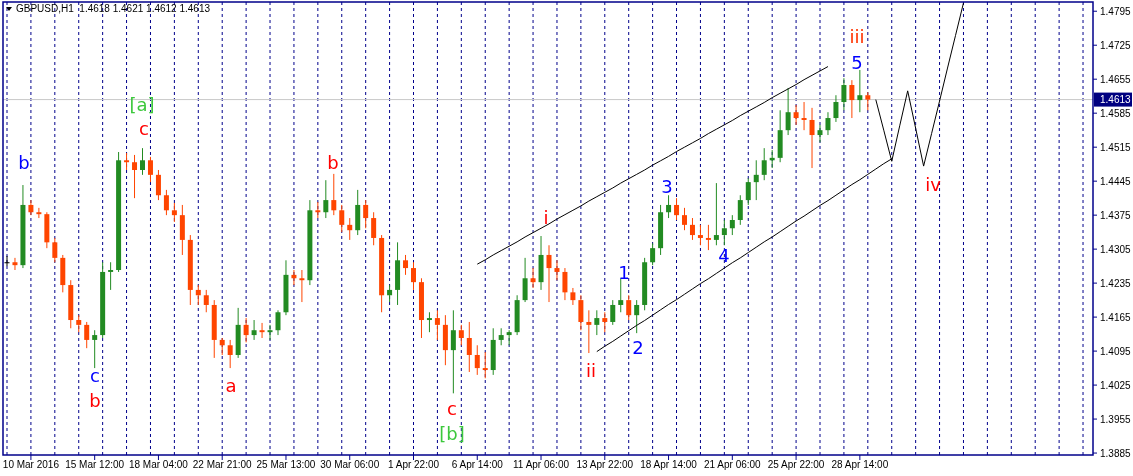 The height and width of the screenshot is (476, 1133). I want to click on x-tick-label: 15 Mar 12:00, so click(95, 464).